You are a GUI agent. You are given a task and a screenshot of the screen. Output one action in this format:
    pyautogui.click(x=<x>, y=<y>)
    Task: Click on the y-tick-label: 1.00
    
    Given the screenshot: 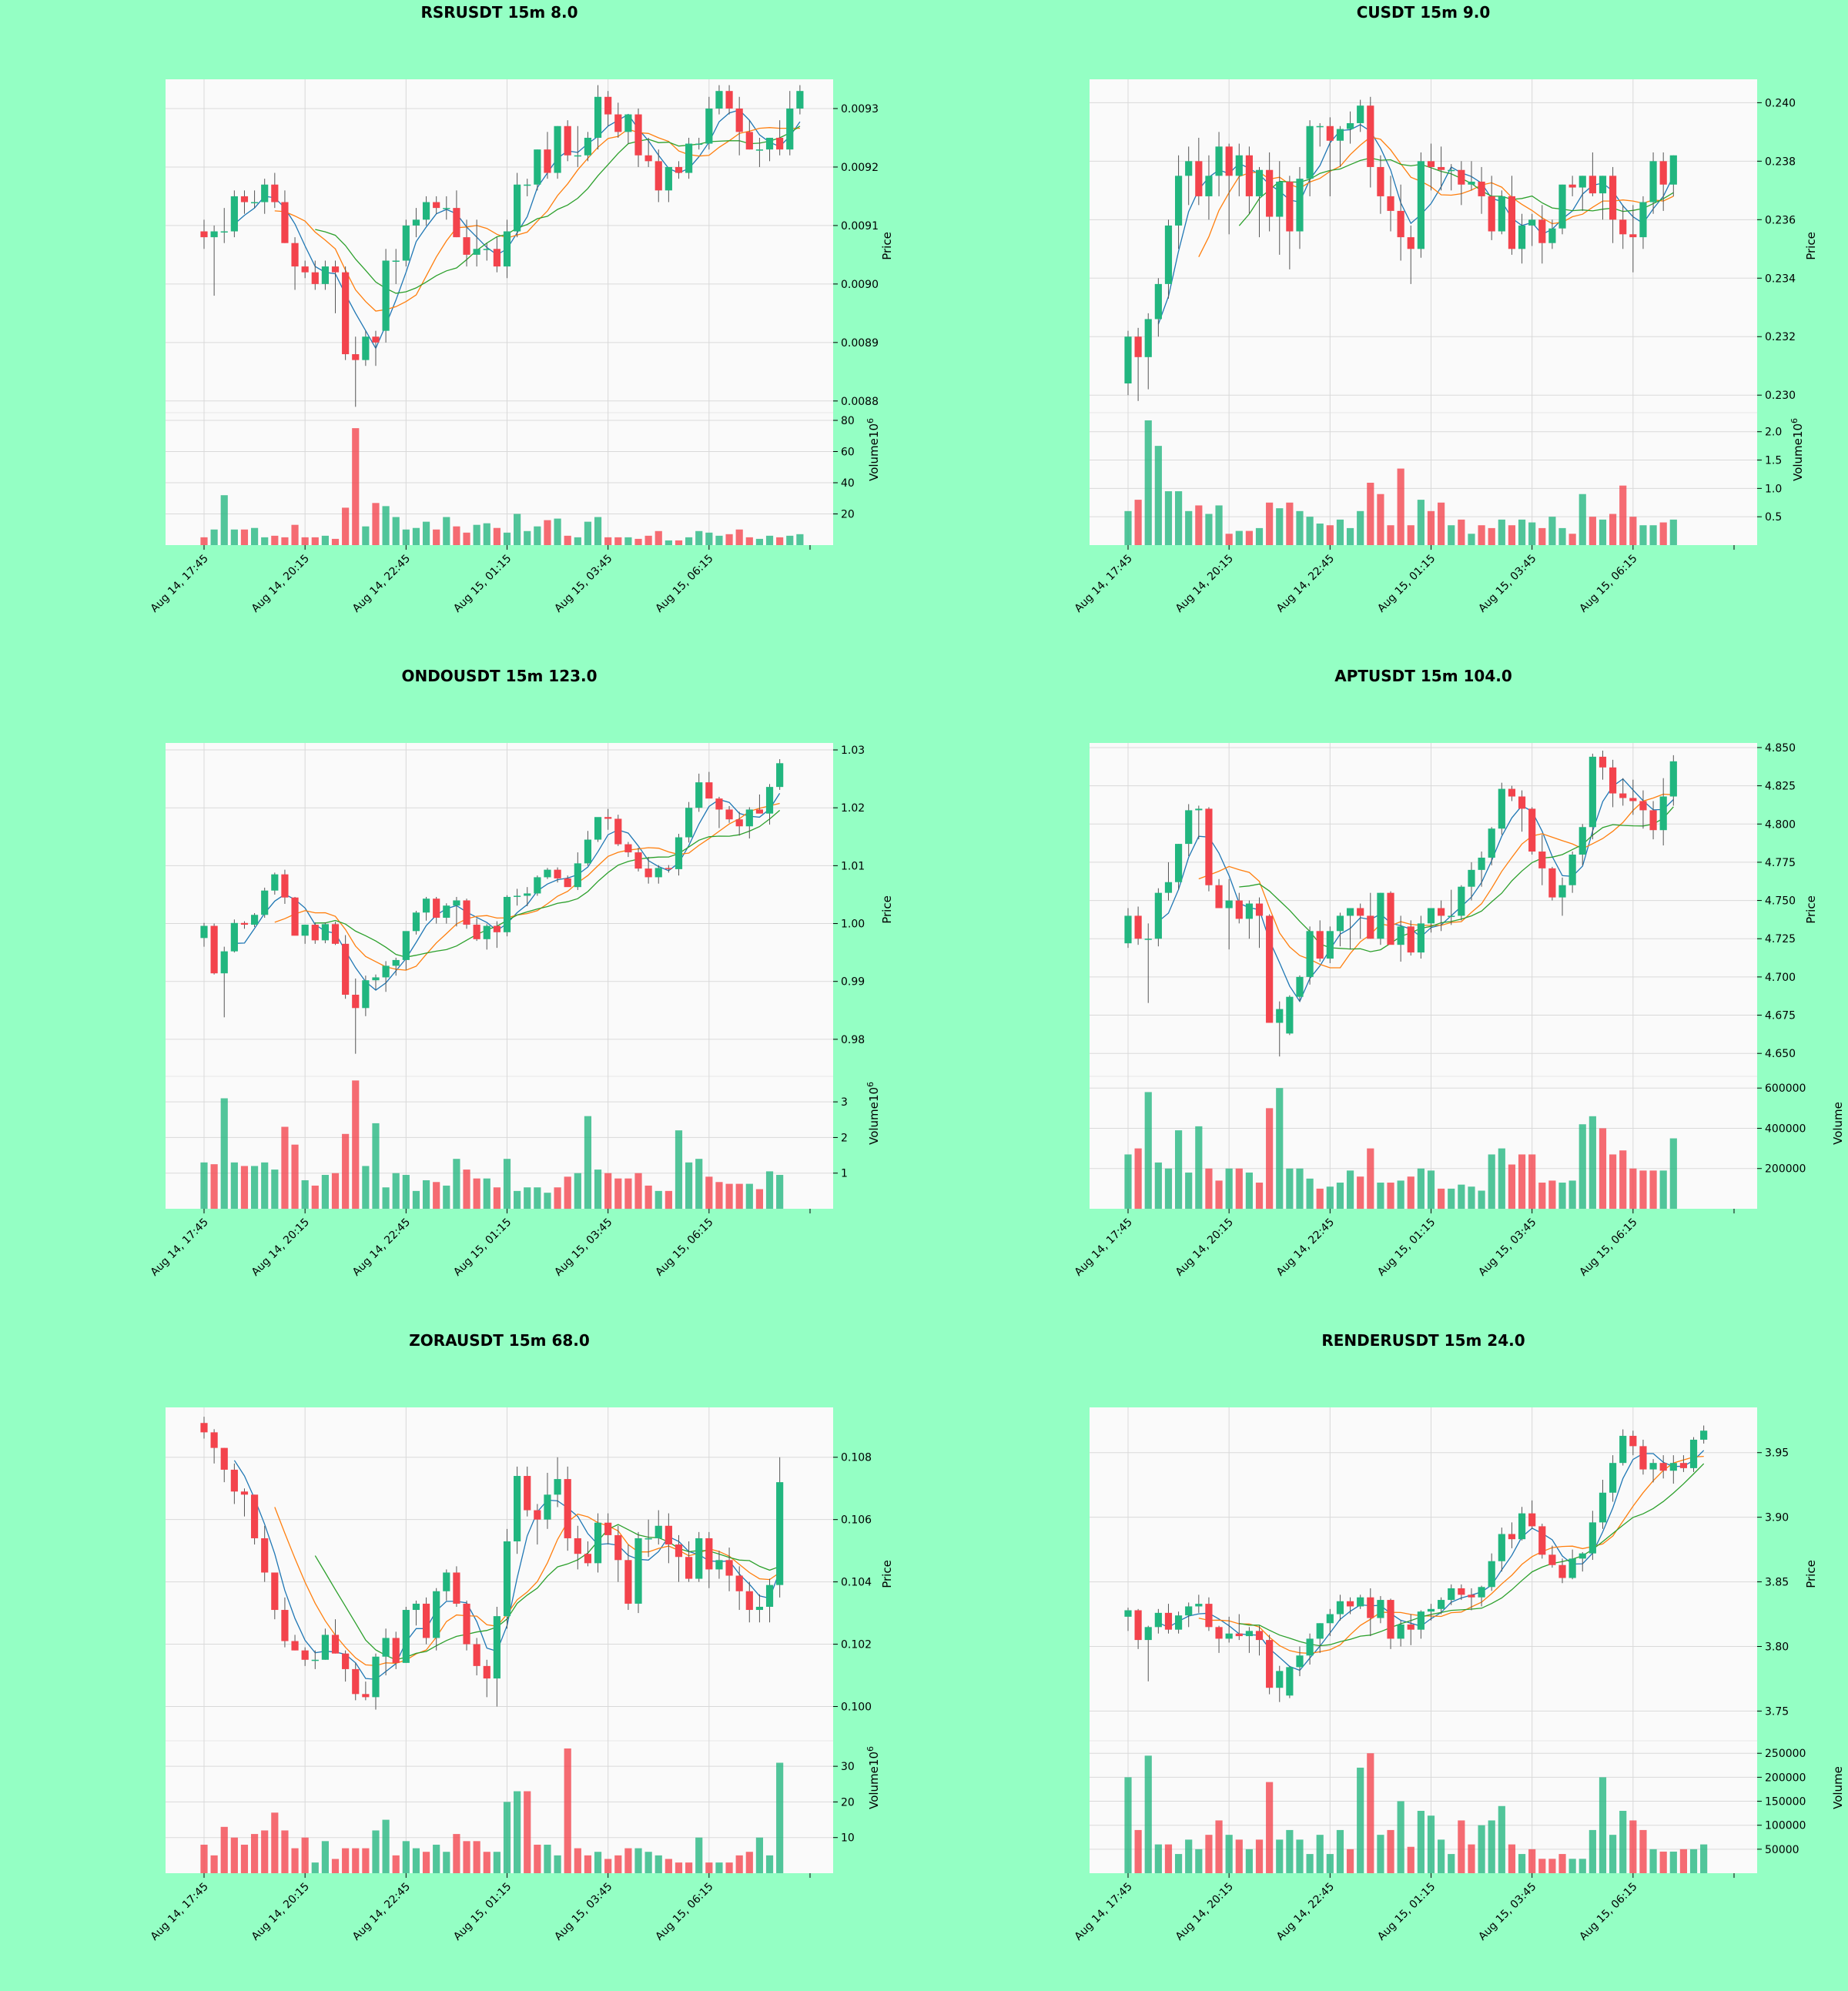 What is the action you would take?
    pyautogui.click(x=853, y=925)
    